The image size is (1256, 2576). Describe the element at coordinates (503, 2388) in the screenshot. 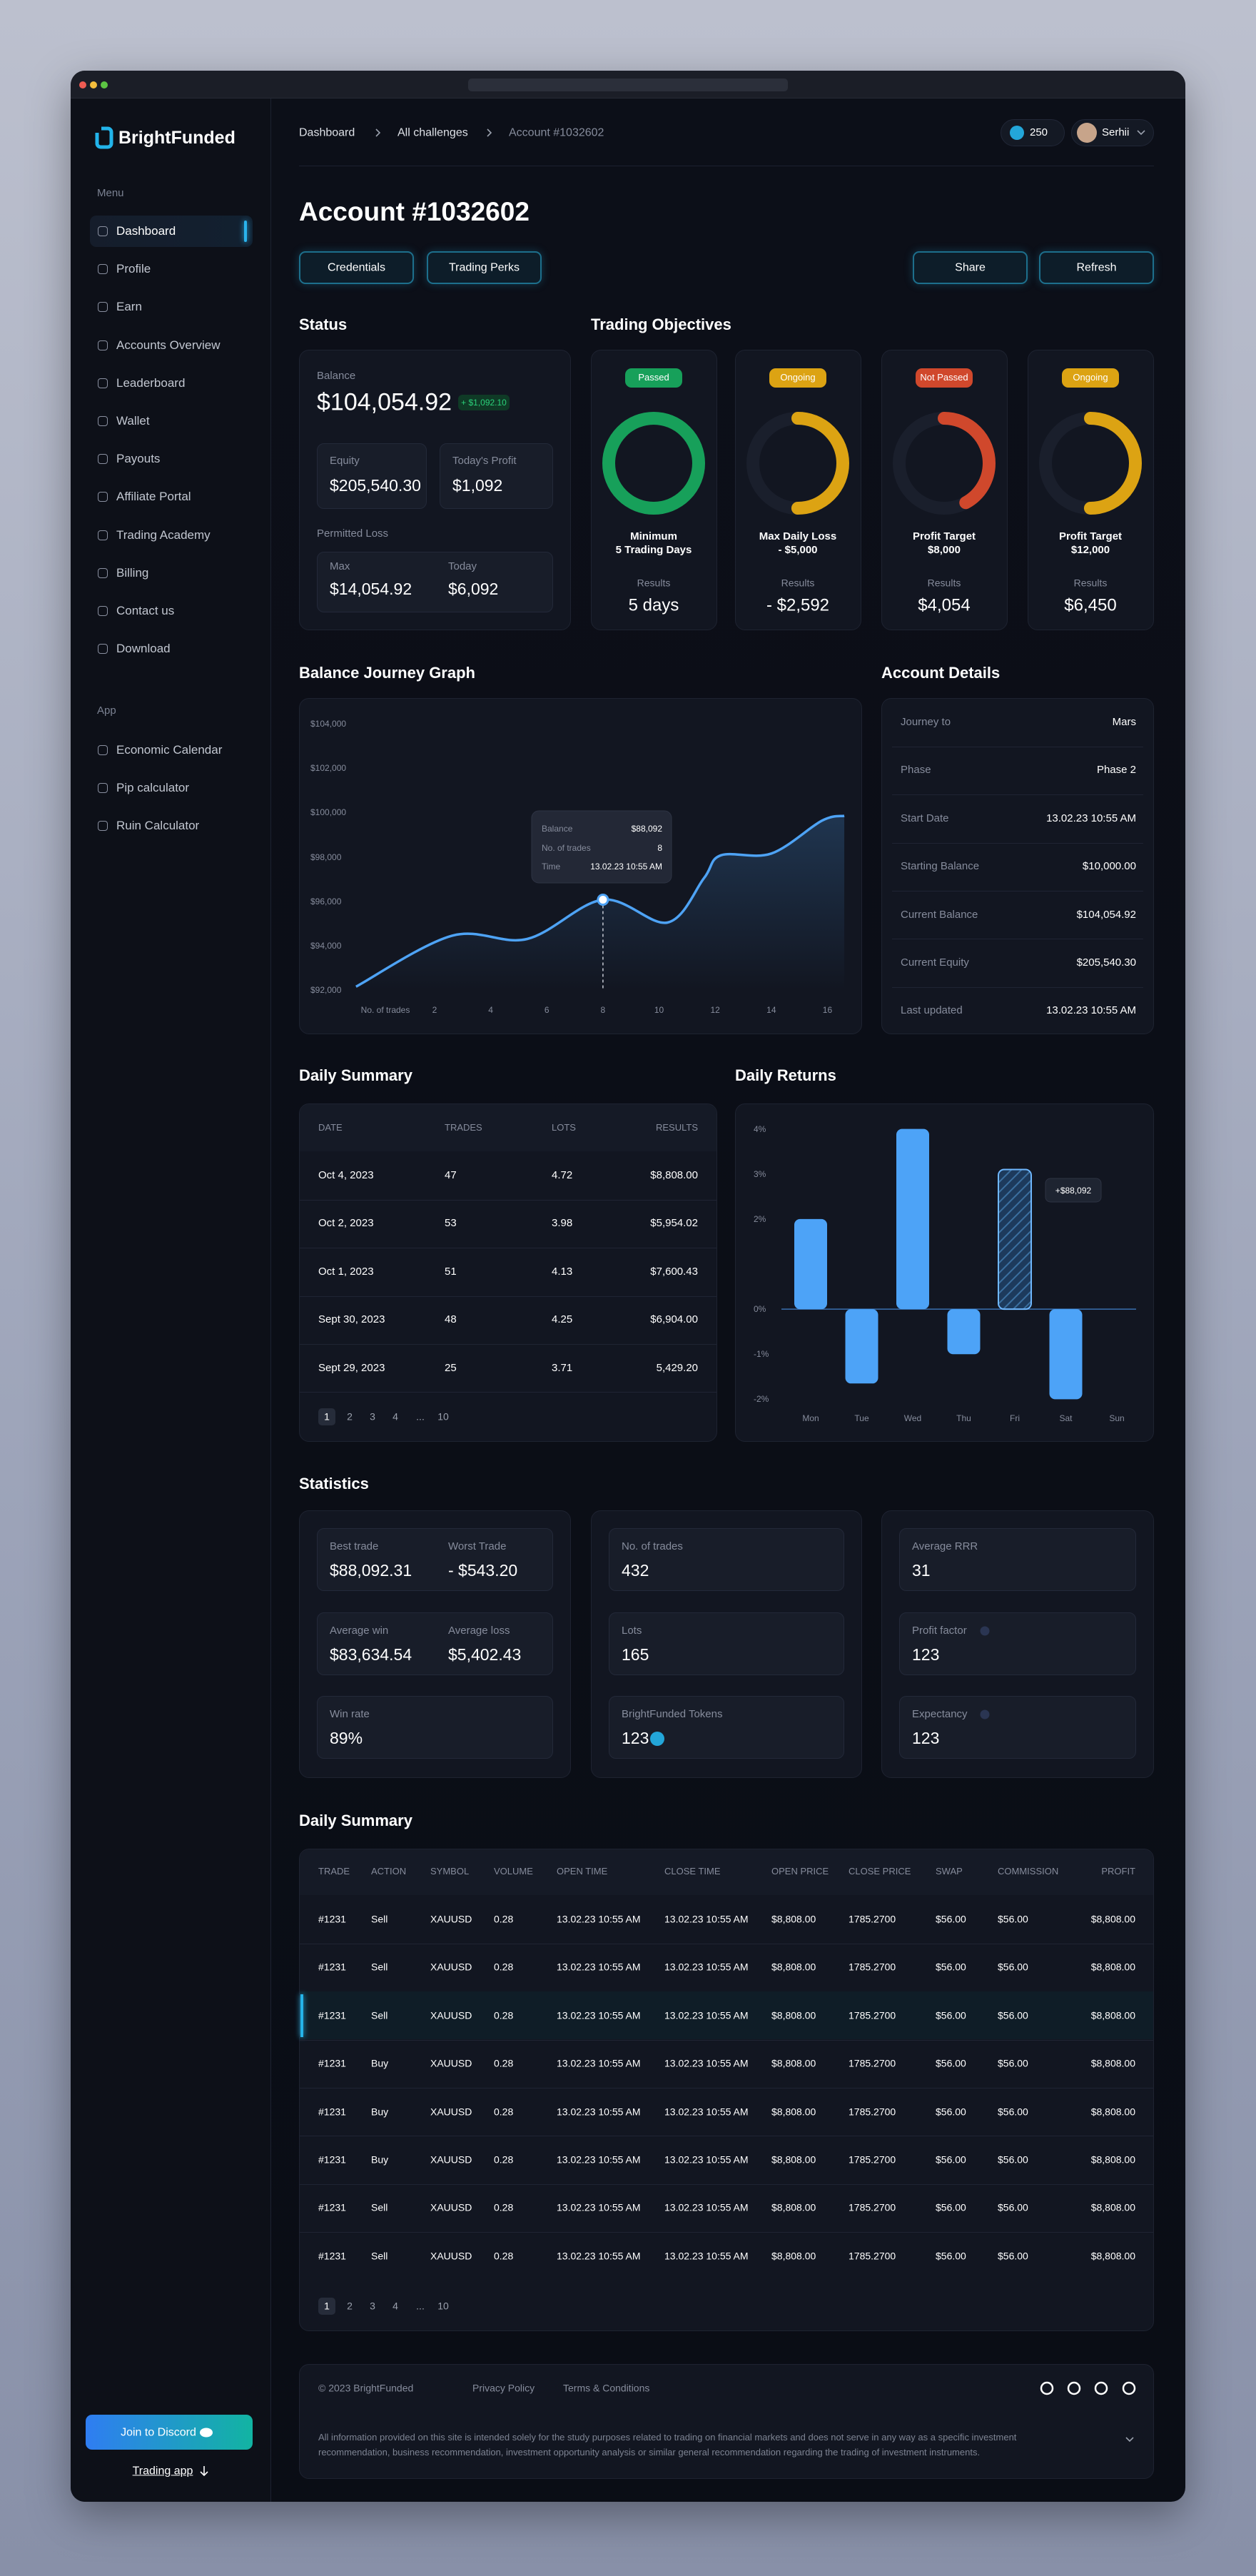

I see `footer-link: Privacy Policy` at that location.